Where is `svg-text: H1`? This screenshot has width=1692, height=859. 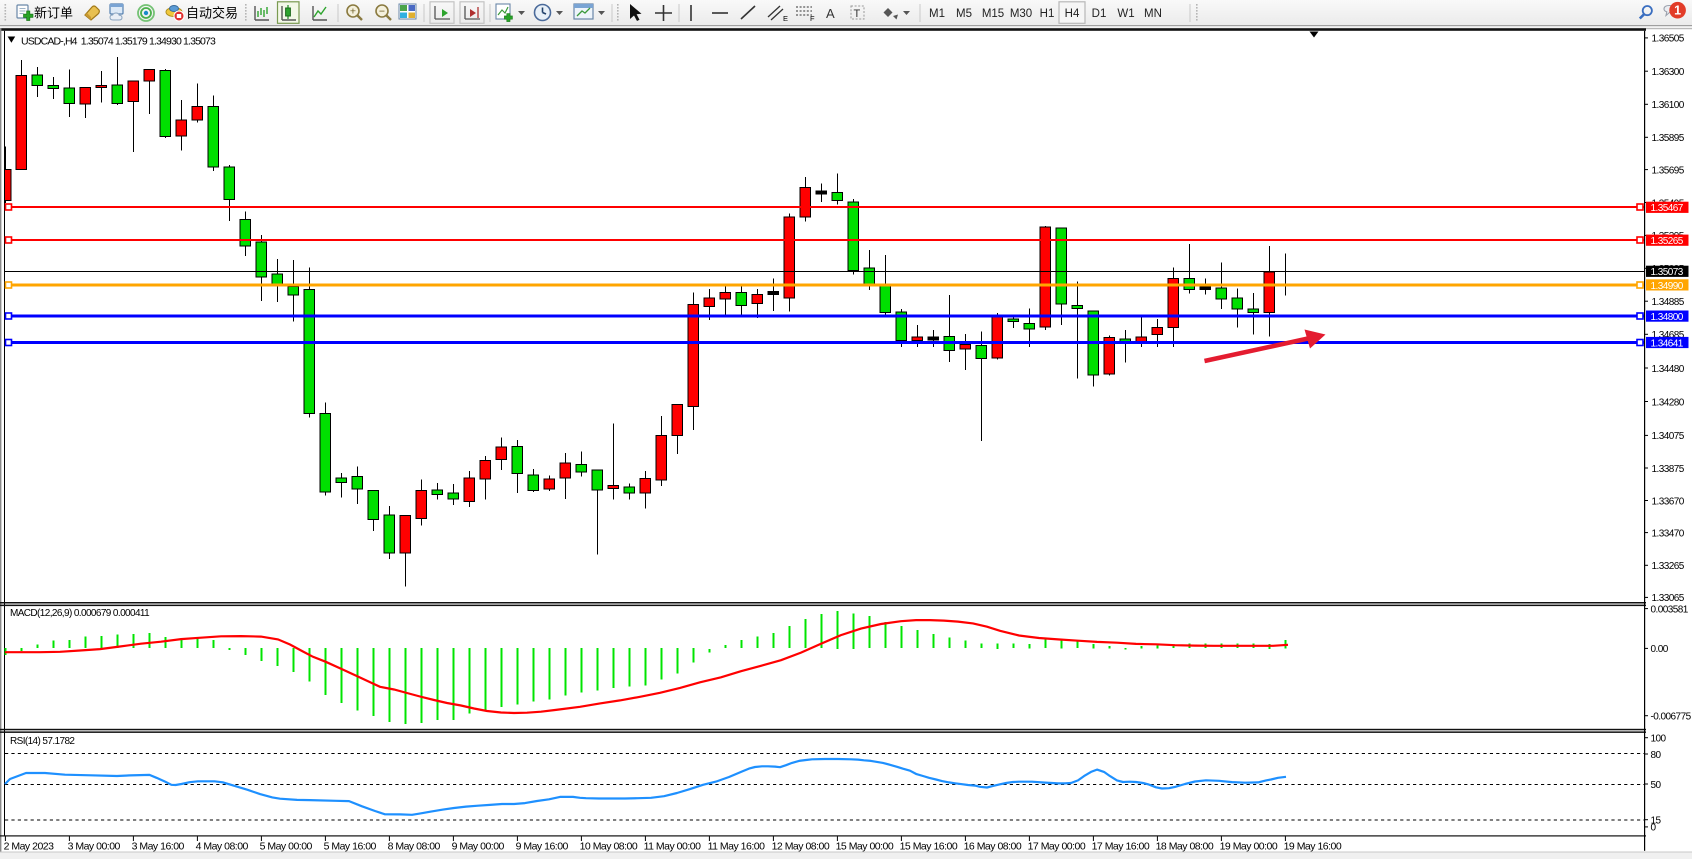
svg-text: H1 is located at coordinates (1047, 14).